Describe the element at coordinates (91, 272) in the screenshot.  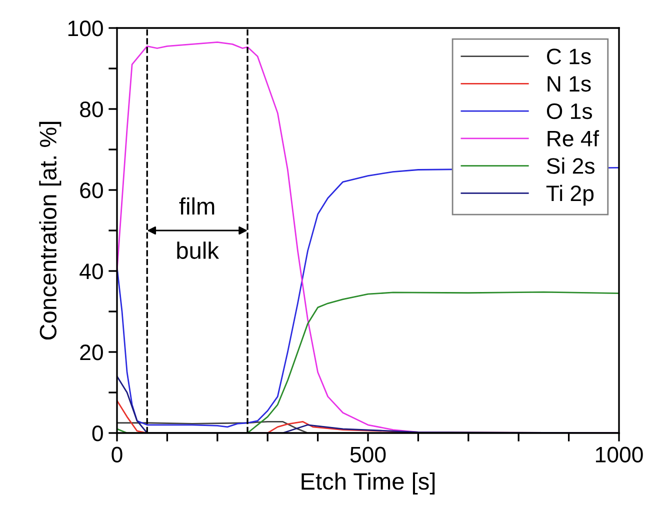
I see `y-tick-label: 40` at that location.